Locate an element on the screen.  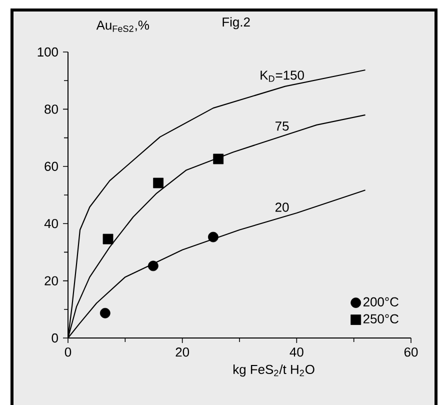
x-tick-label: 20 is located at coordinates (183, 352).